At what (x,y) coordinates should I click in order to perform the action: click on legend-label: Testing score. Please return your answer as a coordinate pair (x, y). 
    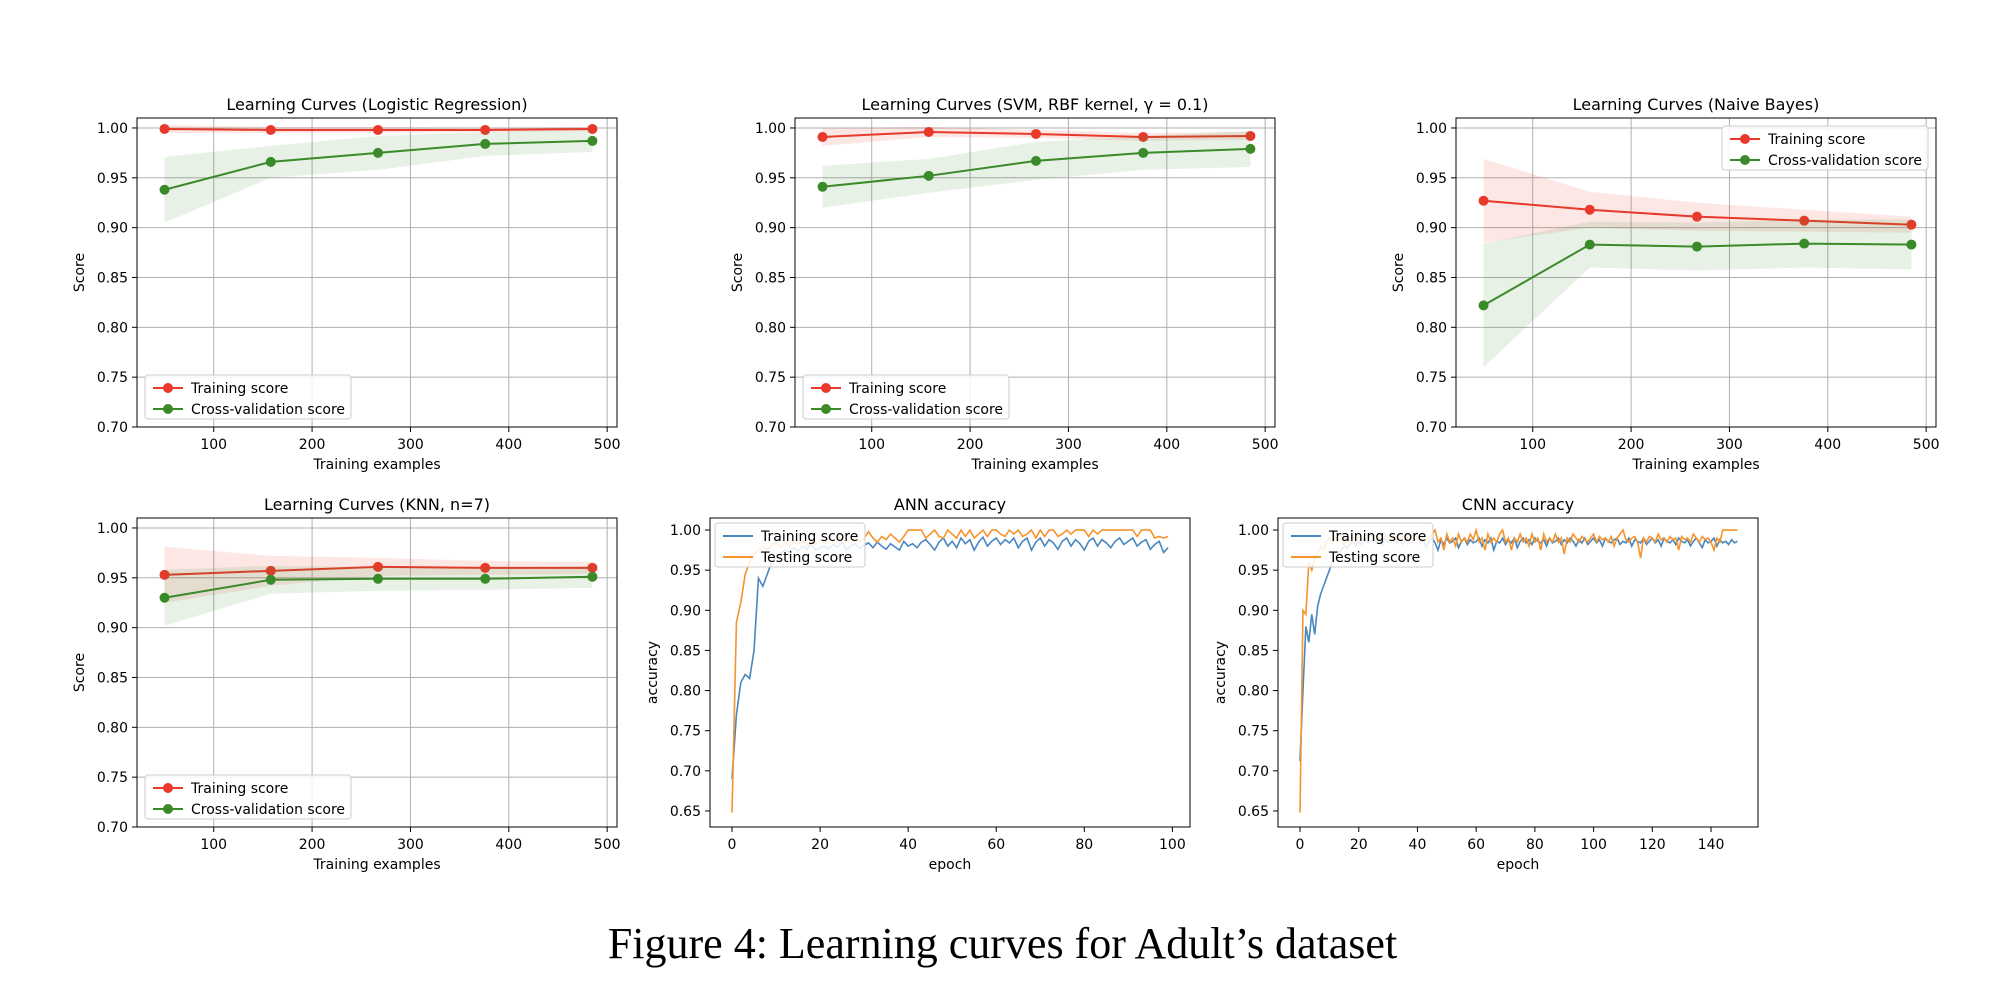
    Looking at the image, I should click on (806, 558).